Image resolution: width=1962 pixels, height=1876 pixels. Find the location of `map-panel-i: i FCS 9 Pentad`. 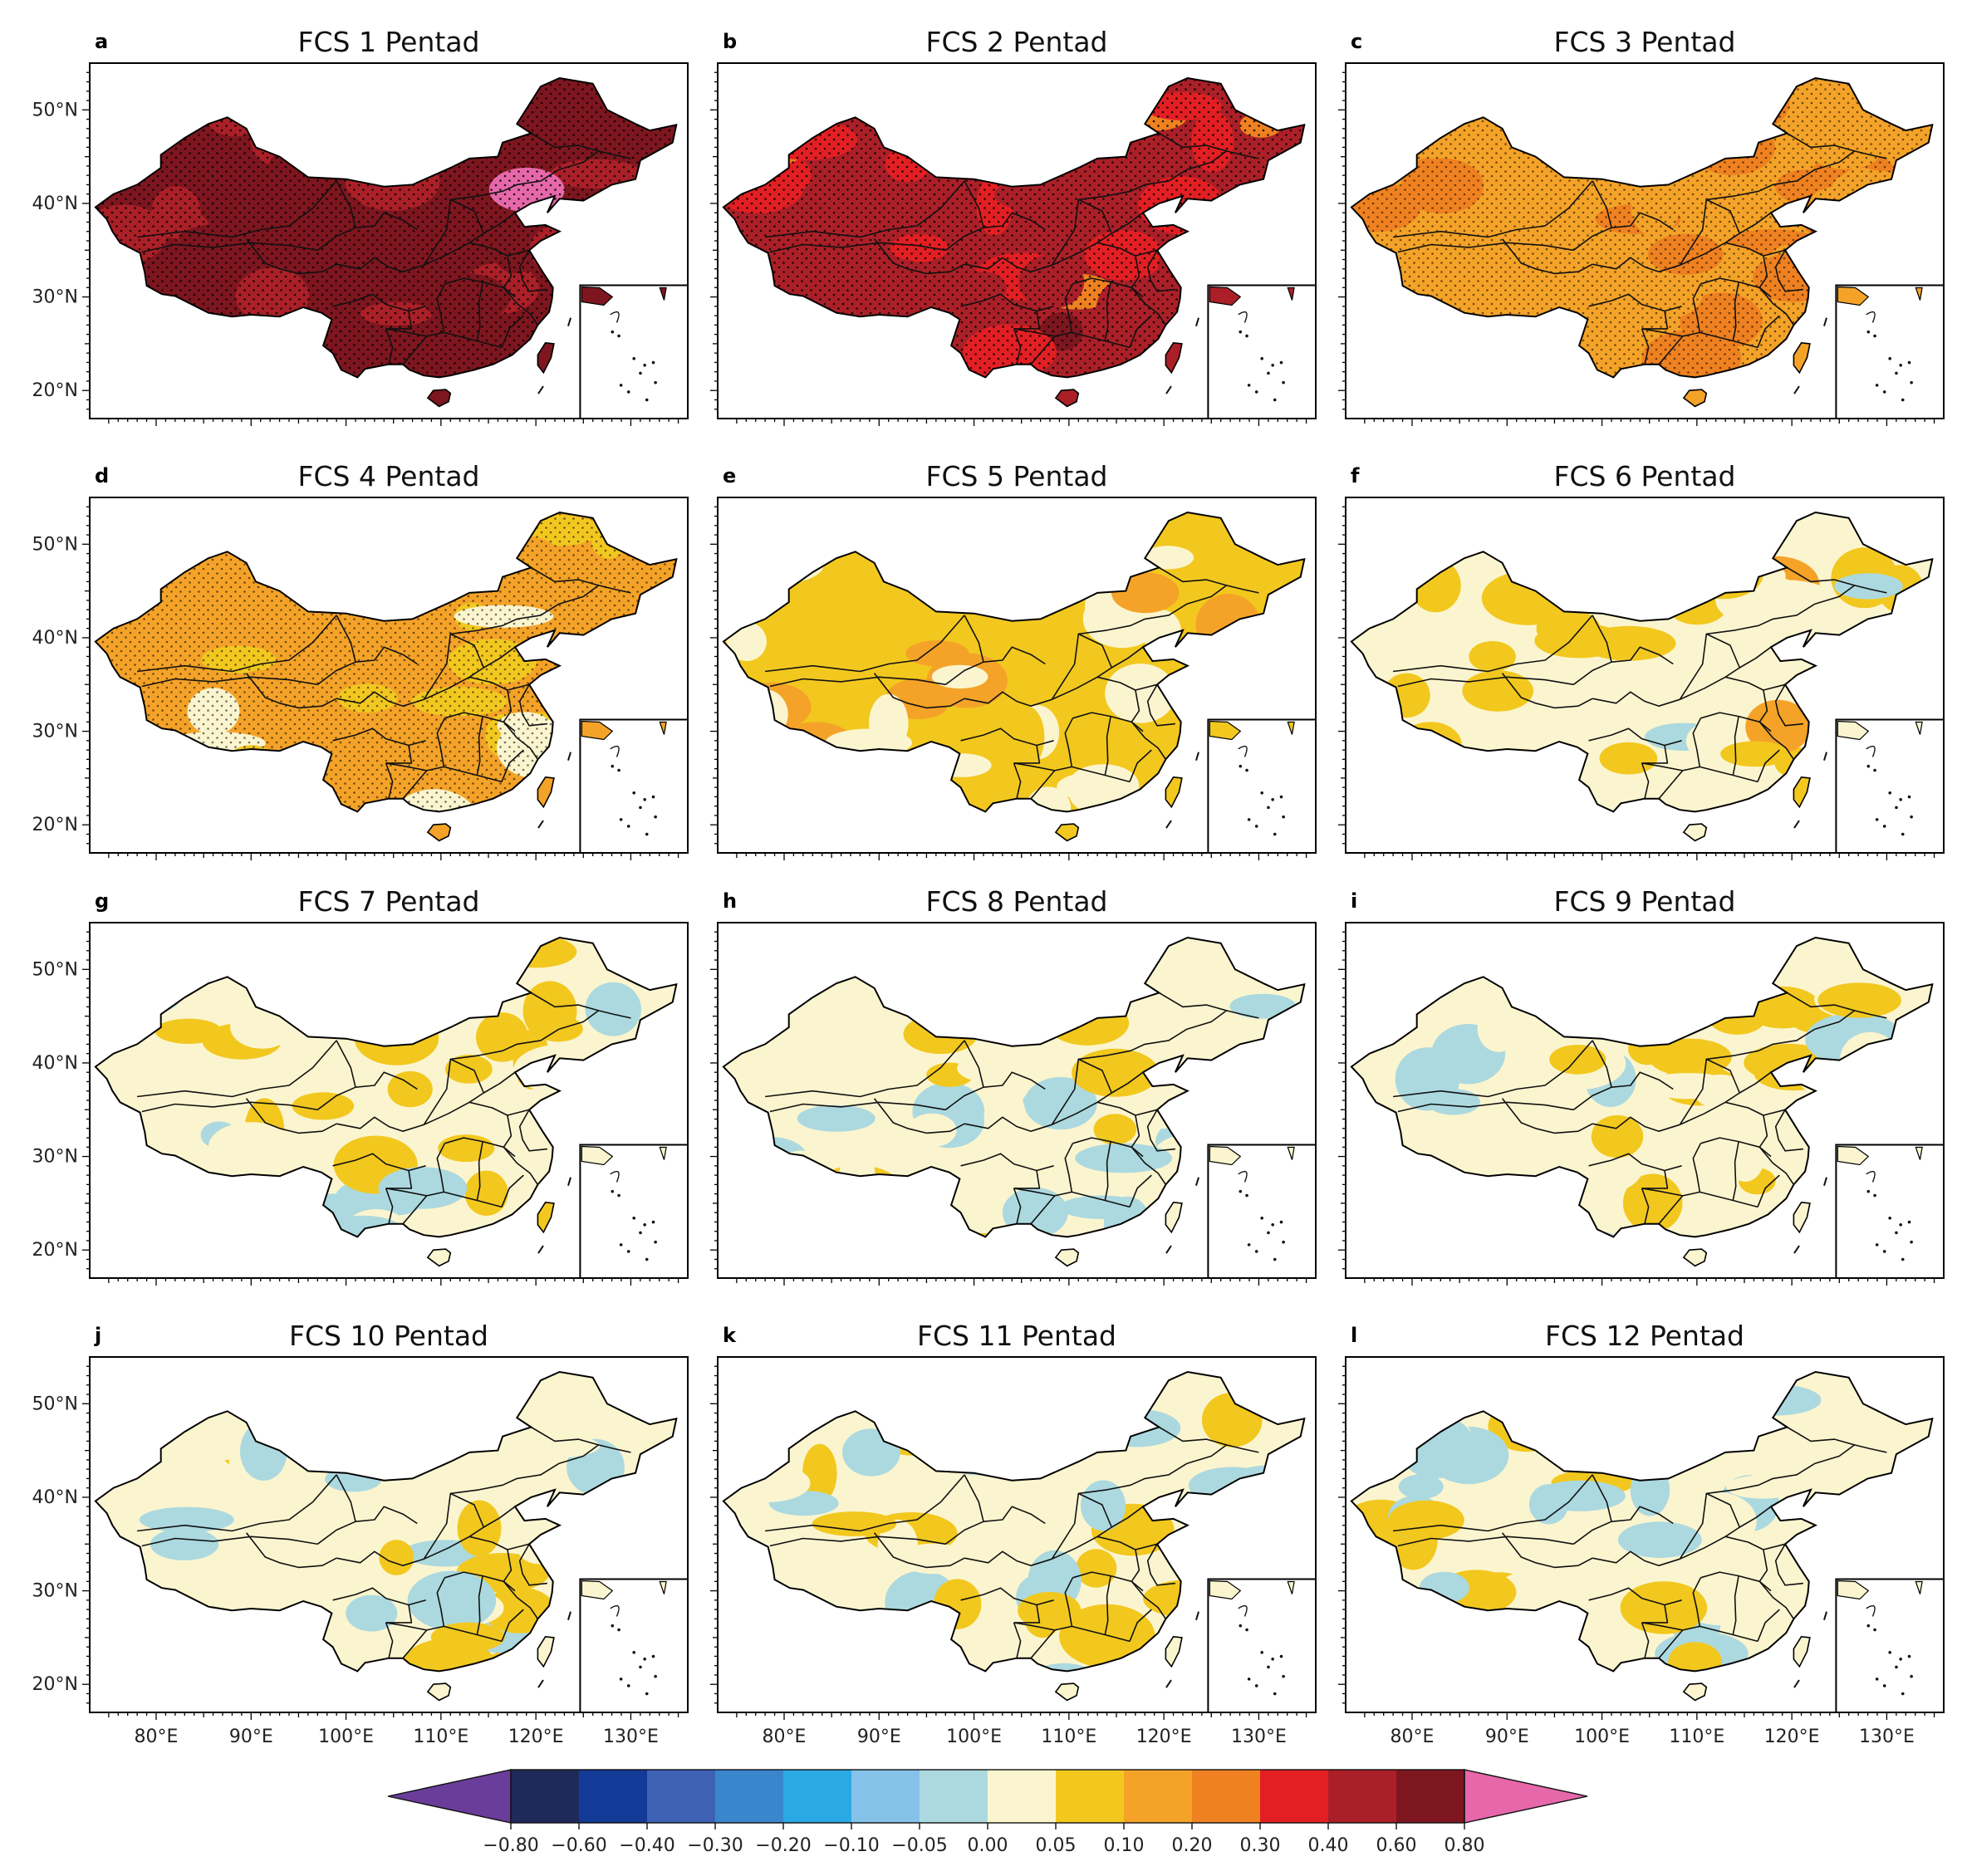

map-panel-i: i FCS 9 Pentad is located at coordinates (1641, 1085).